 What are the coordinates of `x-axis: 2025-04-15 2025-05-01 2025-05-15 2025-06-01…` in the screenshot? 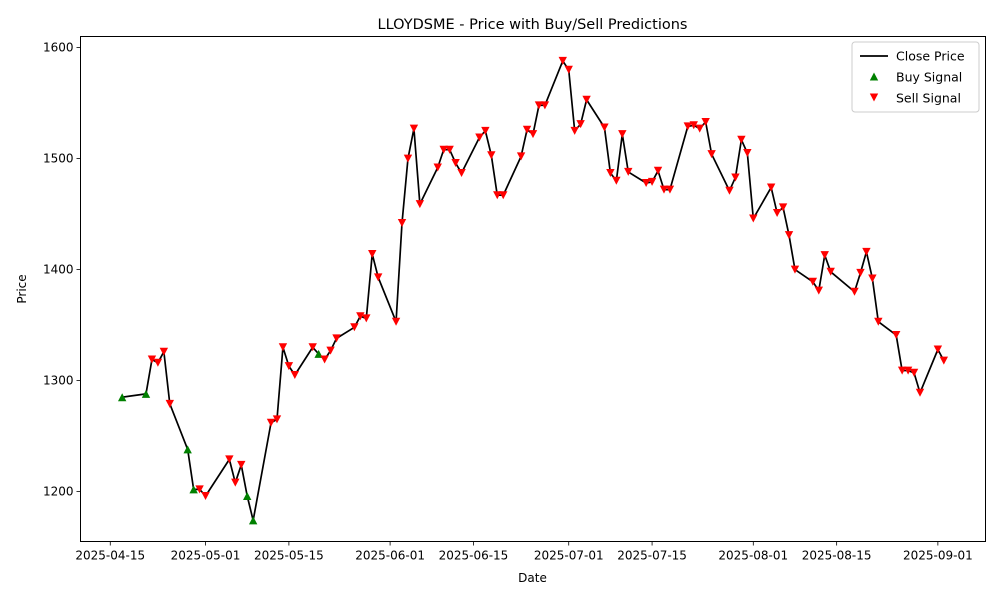 It's located at (524, 552).